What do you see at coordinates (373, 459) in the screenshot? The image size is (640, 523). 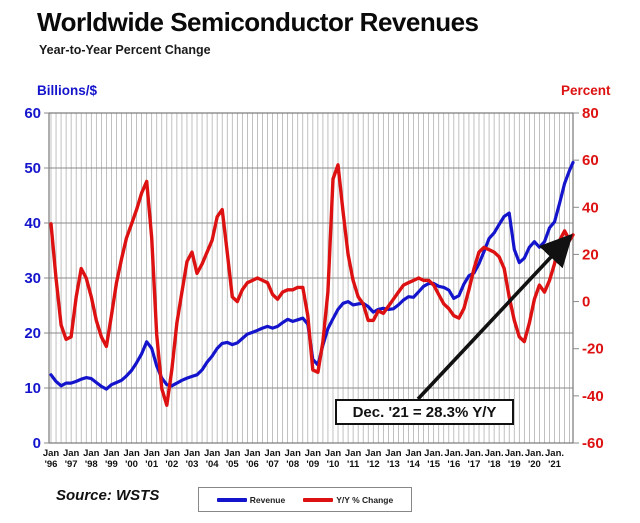 I see `svg-text:Jan'12: Jan '12` at bounding box center [373, 459].